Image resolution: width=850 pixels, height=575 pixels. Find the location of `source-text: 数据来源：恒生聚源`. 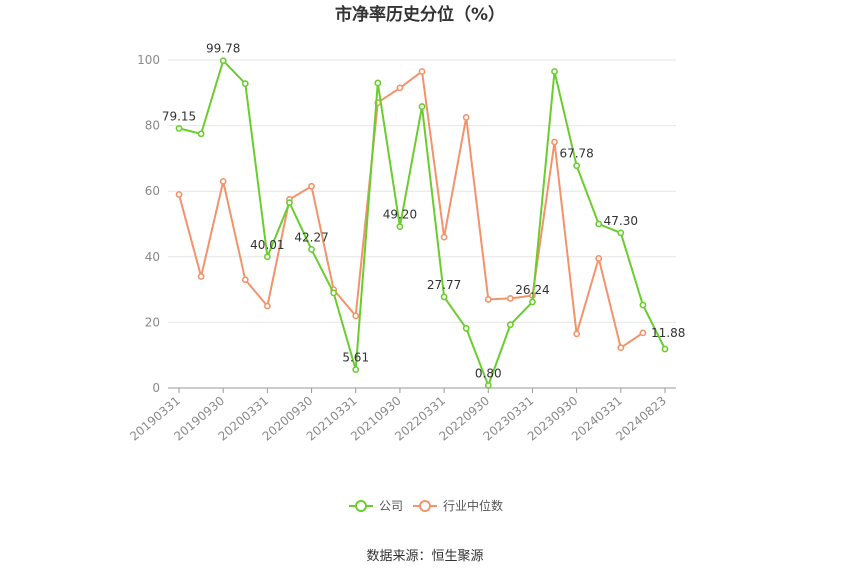

source-text: 数据来源：恒生聚源 is located at coordinates (424, 556).